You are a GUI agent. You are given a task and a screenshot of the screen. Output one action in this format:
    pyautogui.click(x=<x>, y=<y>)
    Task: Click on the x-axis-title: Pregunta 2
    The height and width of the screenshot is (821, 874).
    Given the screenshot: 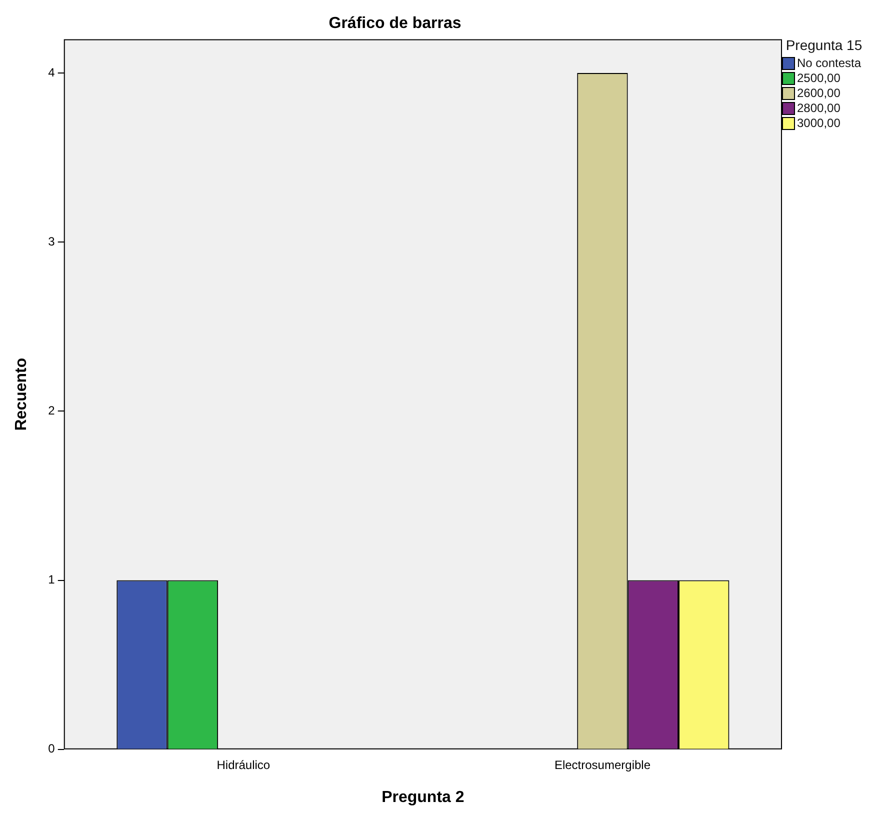 What is the action you would take?
    pyautogui.click(x=423, y=797)
    